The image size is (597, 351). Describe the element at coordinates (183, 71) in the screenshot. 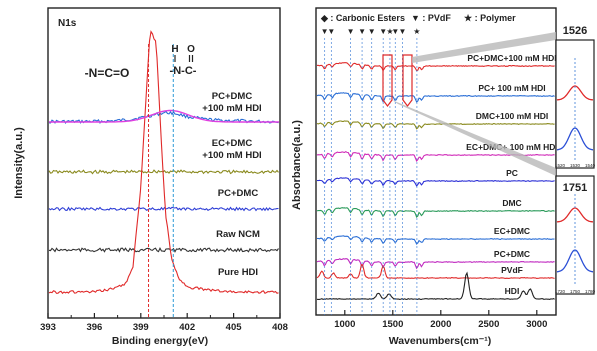

I see `annotation-urea: -N-C-` at that location.